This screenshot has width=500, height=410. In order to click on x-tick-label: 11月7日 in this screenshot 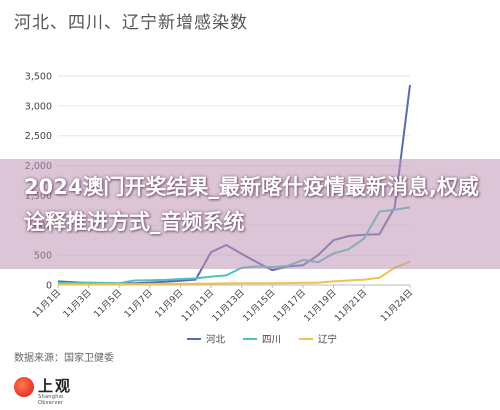, I will do `click(138, 303)`.